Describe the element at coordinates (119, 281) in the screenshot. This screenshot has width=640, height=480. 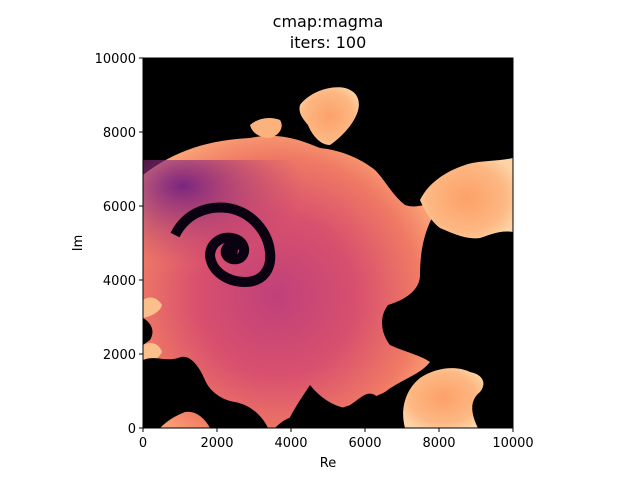
I see `y-tick-label: 4000` at that location.